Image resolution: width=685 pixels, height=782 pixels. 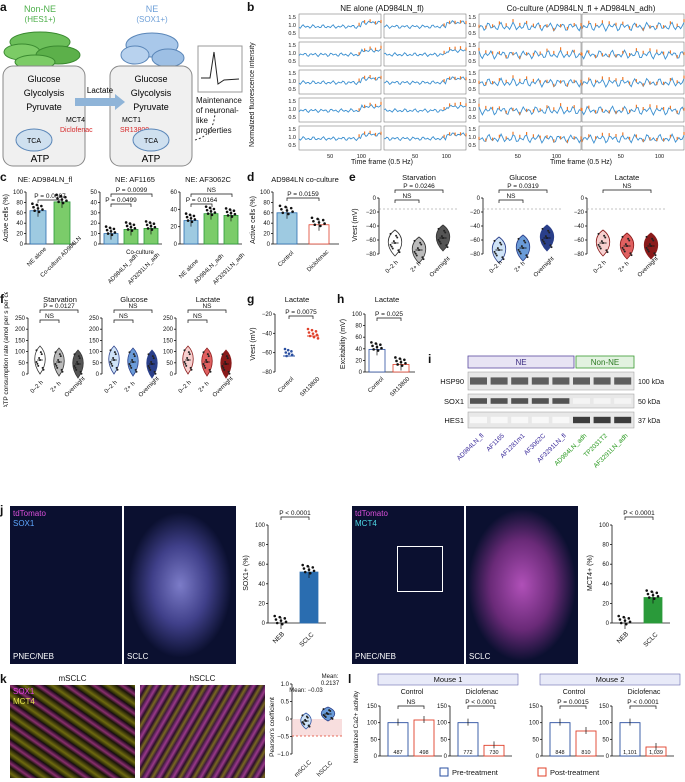 I want to click on k-tick-label: −0.5, so click(x=283, y=738).